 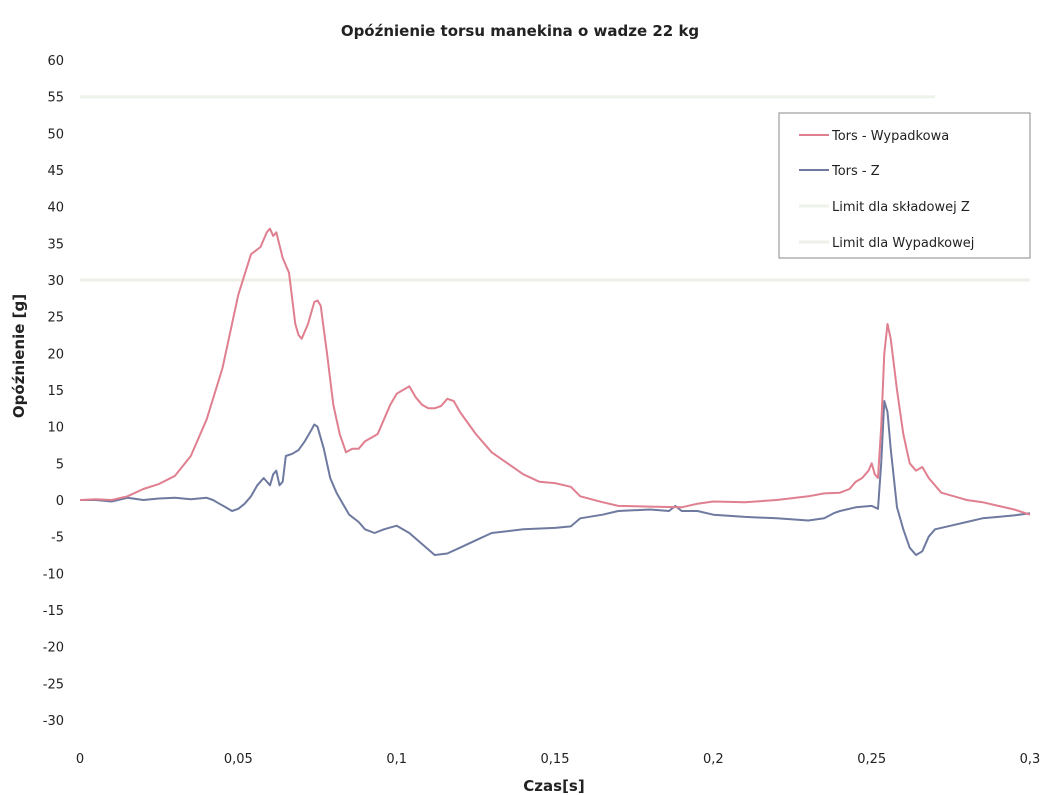 I want to click on y-tick-label: 35, so click(x=55, y=244).